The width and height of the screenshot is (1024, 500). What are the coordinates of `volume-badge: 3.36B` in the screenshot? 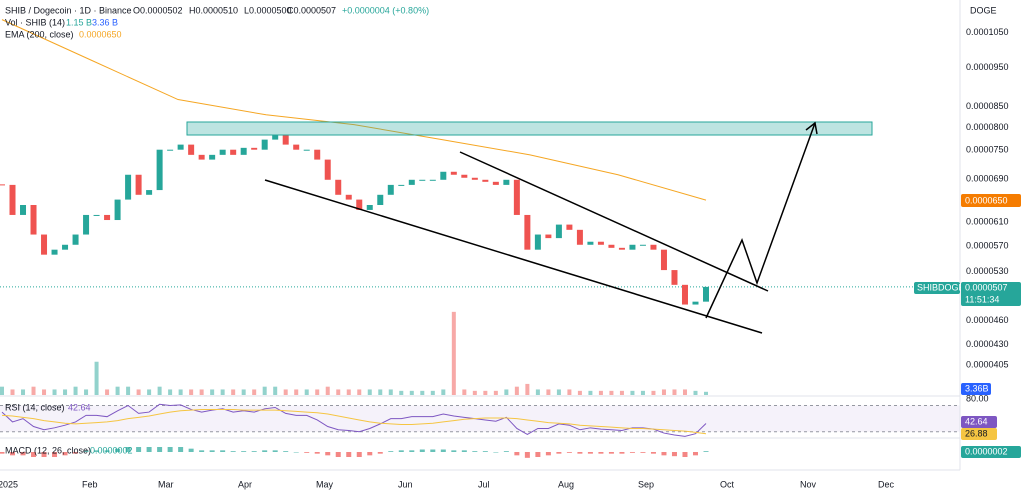 It's located at (977, 388).